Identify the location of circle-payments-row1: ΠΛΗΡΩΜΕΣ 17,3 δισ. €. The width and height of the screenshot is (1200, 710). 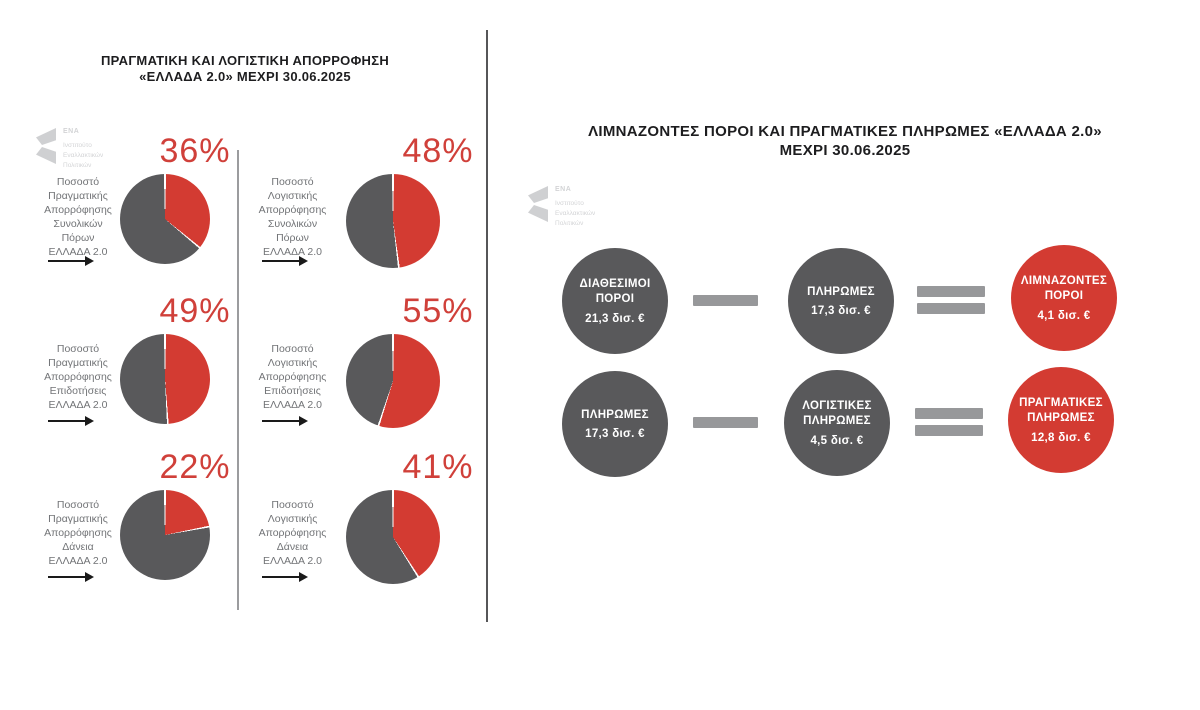
(841, 301).